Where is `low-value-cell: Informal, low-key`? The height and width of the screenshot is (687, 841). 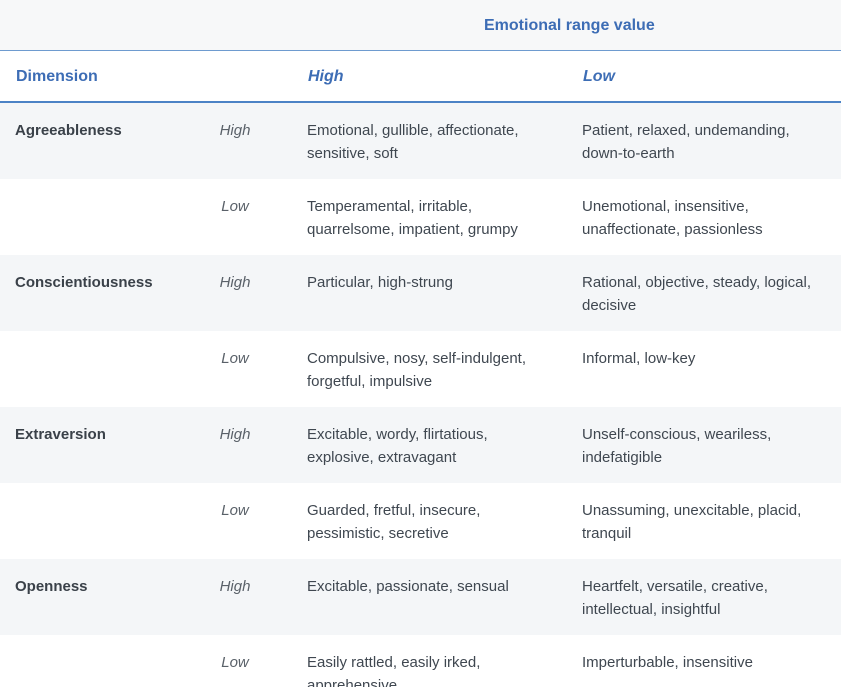
low-value-cell: Informal, low-key is located at coordinates (639, 358).